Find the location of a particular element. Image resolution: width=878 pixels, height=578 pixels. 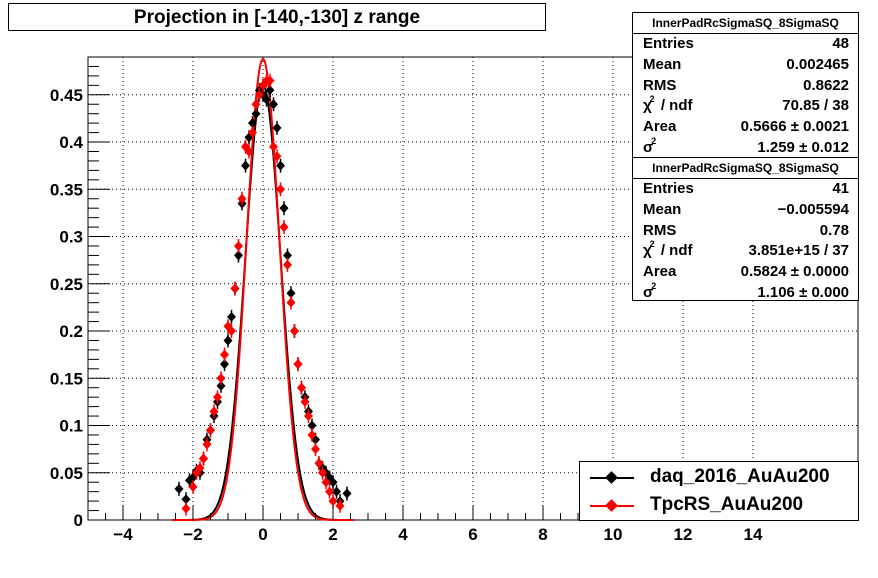

x-tick-label: 6 is located at coordinates (472, 534).